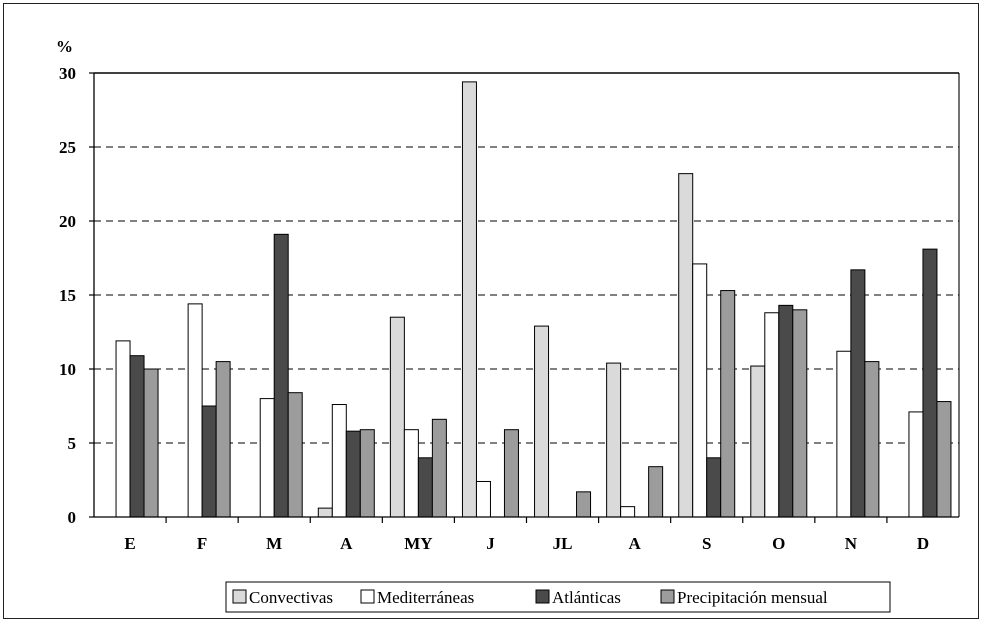 The height and width of the screenshot is (628, 984). I want to click on y-tick-label: 20, so click(67, 221).